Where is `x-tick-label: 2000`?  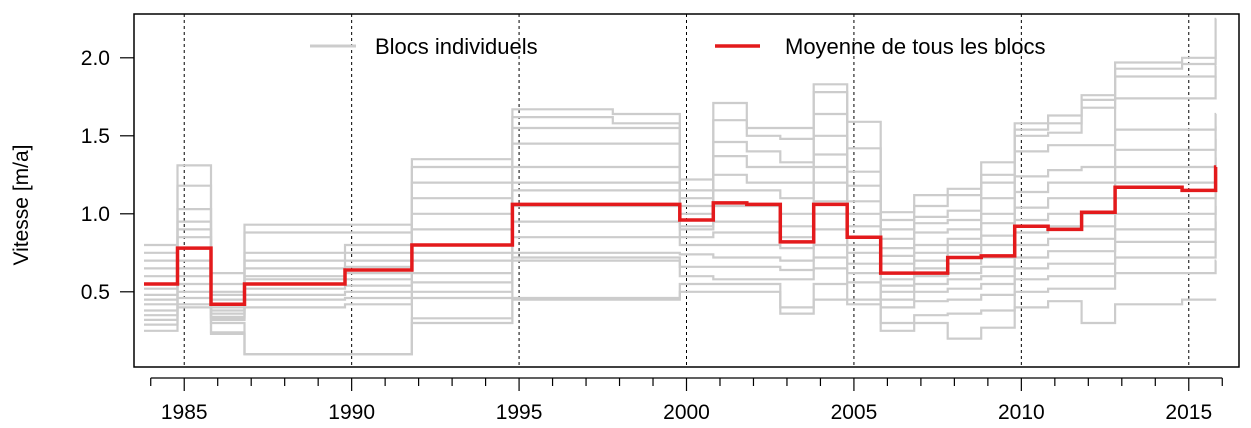 x-tick-label: 2000 is located at coordinates (686, 412).